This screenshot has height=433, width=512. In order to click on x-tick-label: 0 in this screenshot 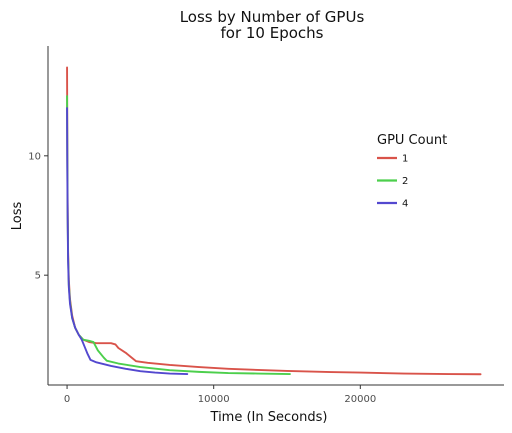, I will do `click(67, 399)`.